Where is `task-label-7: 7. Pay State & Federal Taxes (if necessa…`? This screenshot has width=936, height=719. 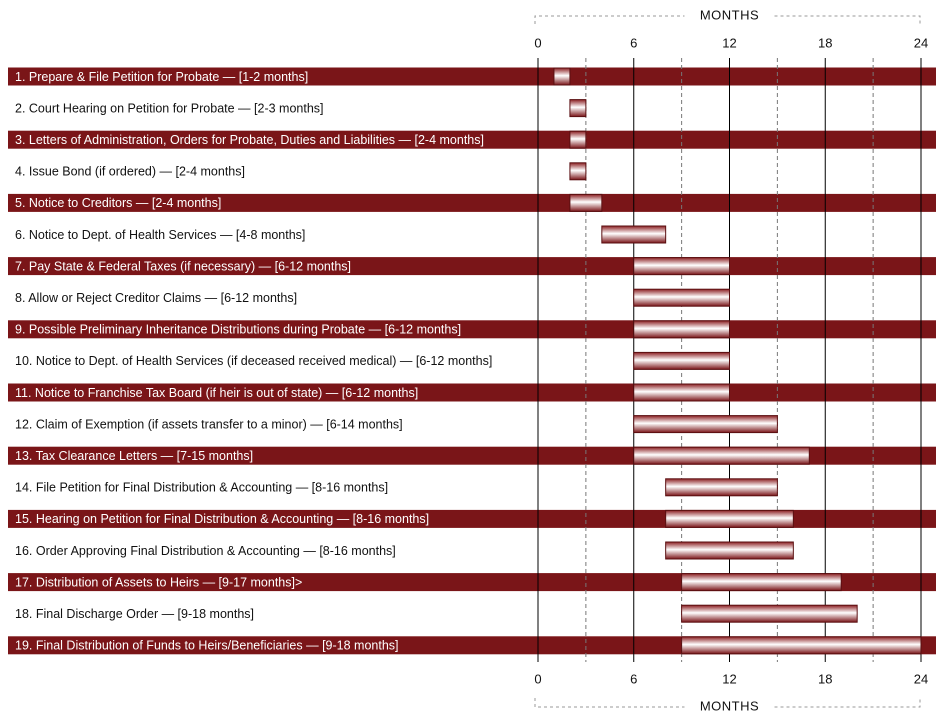
task-label-7: 7. Pay State & Federal Taxes (if necessa… is located at coordinates (183, 266).